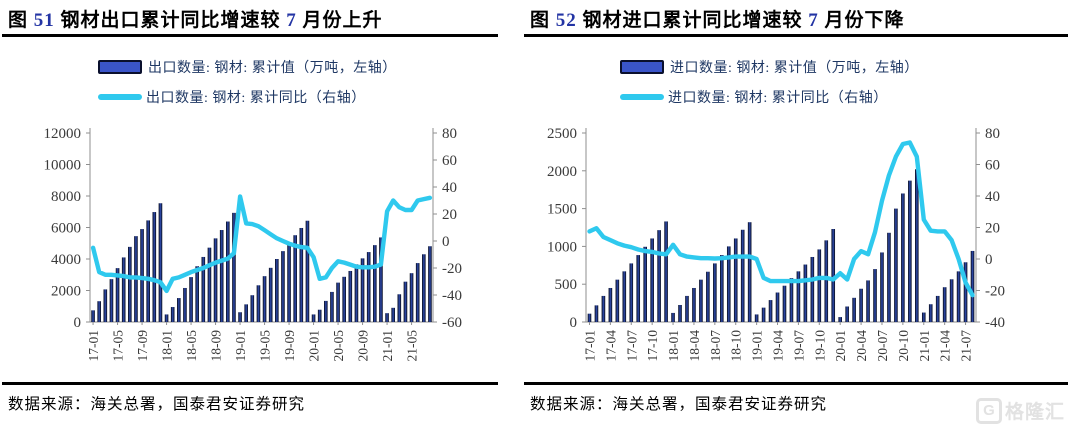  What do you see at coordinates (265, 346) in the screenshot?
I see `svg-text: 19-05` at bounding box center [265, 346].